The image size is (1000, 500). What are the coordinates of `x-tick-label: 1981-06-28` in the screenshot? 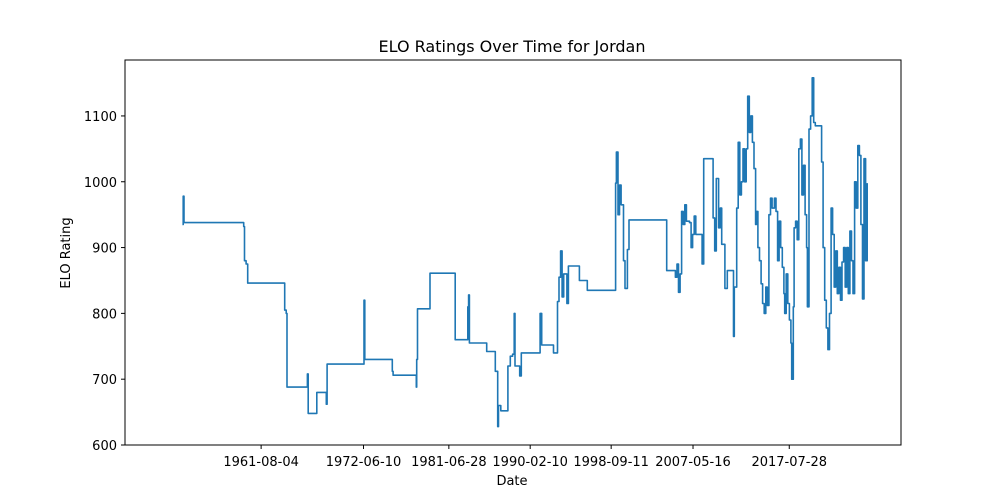 It's located at (449, 462).